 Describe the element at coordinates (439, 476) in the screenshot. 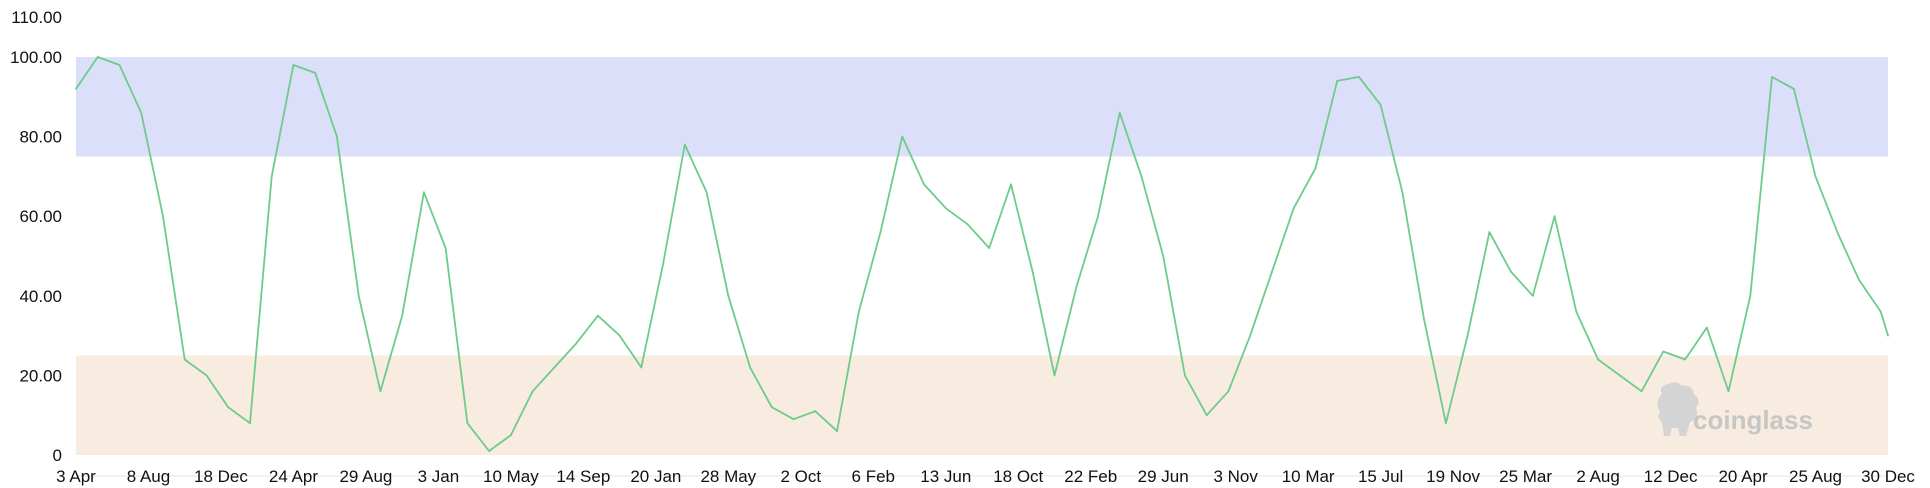

I see `x-tick-label: 3 Jan` at that location.